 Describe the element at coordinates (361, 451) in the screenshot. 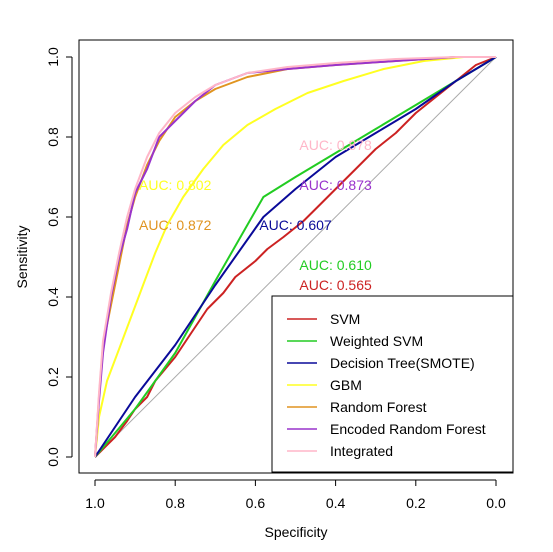

I see `legend-label: Integrated` at that location.